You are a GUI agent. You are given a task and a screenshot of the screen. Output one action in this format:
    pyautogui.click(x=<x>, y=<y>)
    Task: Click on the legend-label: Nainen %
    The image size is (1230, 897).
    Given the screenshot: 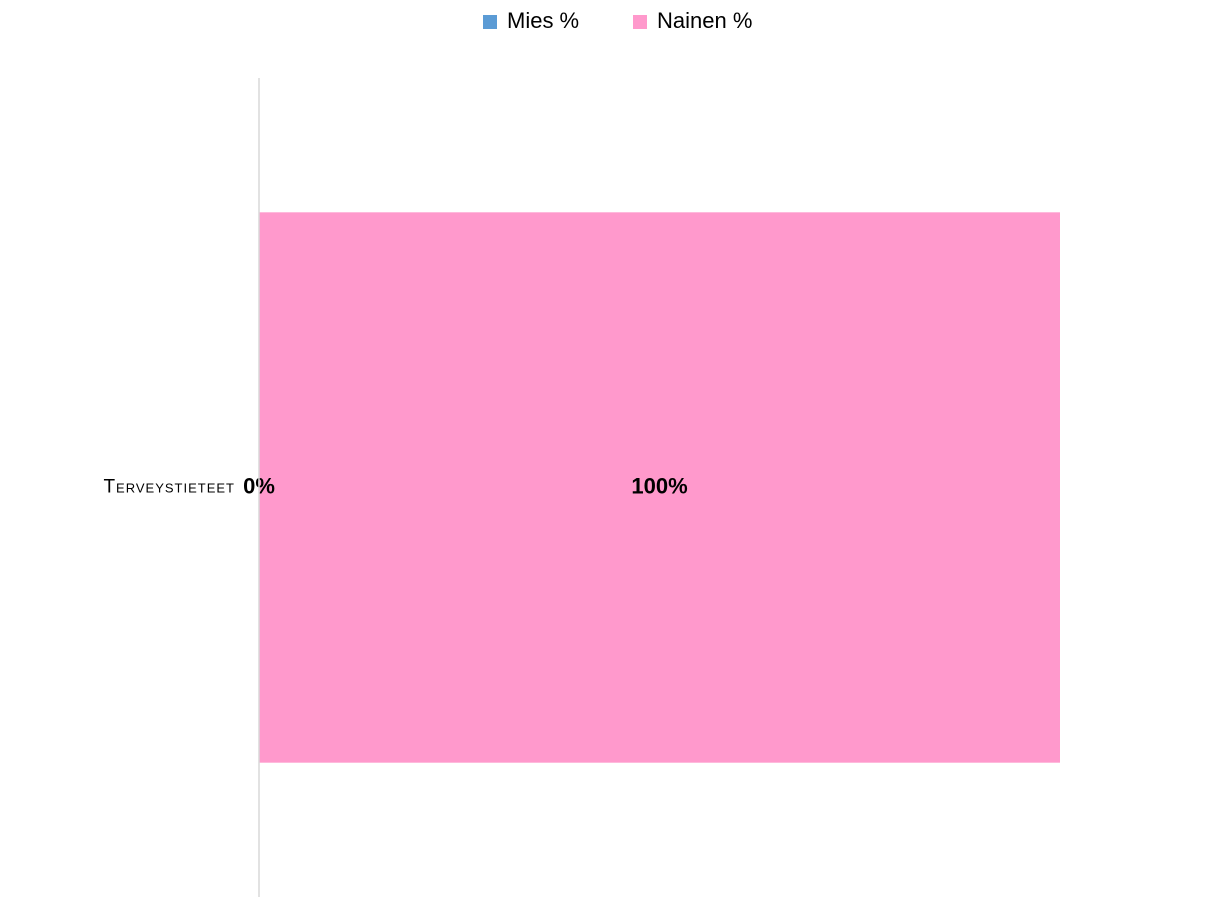 What is the action you would take?
    pyautogui.click(x=704, y=20)
    